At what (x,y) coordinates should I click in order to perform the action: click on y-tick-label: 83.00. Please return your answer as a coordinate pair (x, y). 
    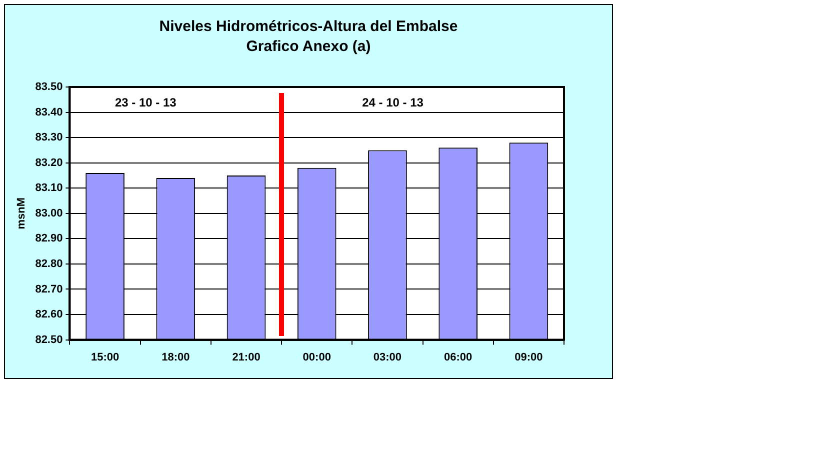
    Looking at the image, I should click on (49, 213).